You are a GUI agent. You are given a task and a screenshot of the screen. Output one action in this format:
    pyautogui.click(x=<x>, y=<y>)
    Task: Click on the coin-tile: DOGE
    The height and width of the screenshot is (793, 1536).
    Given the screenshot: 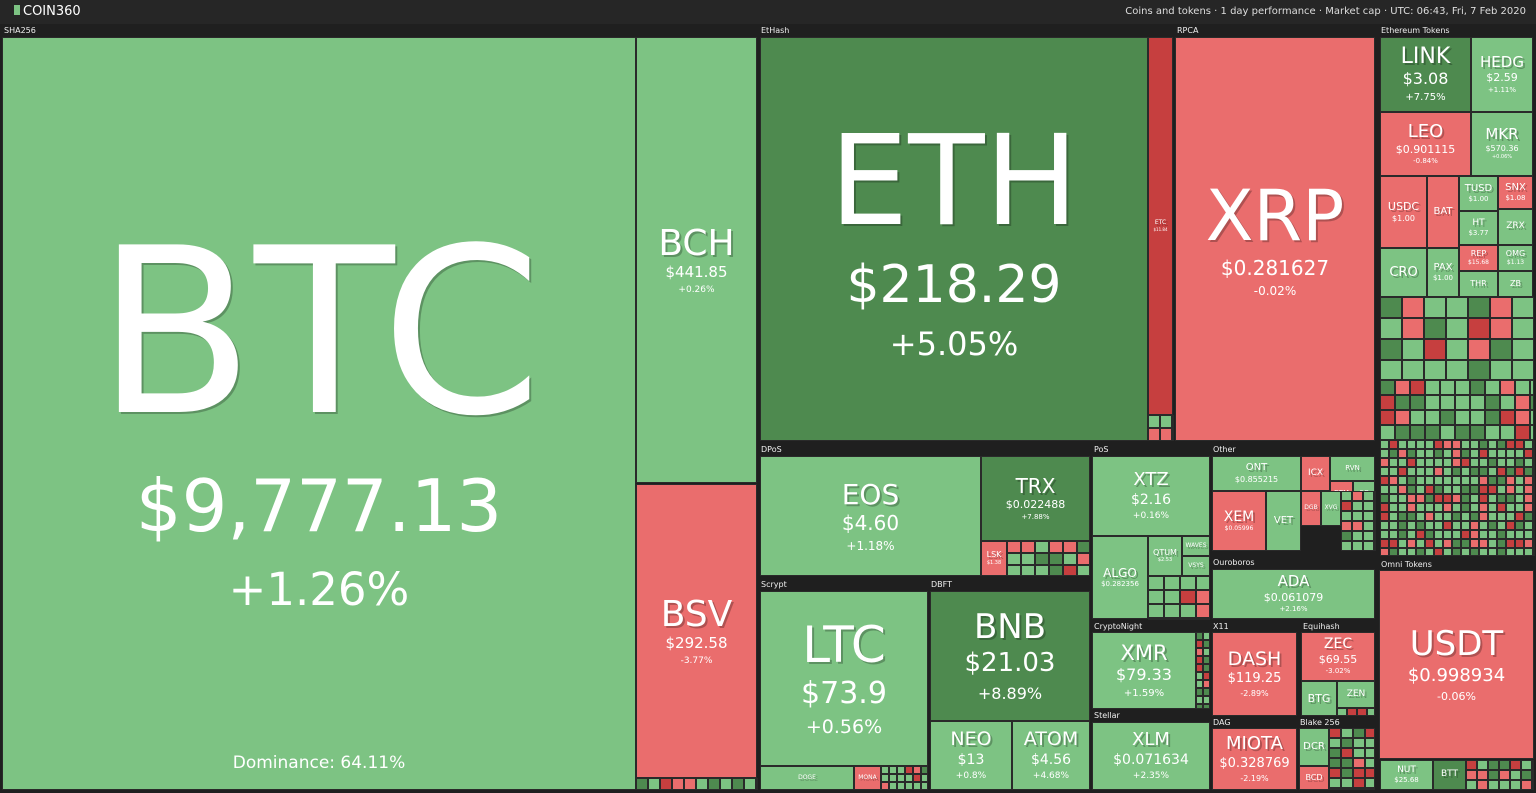 What is the action you would take?
    pyautogui.click(x=807, y=778)
    